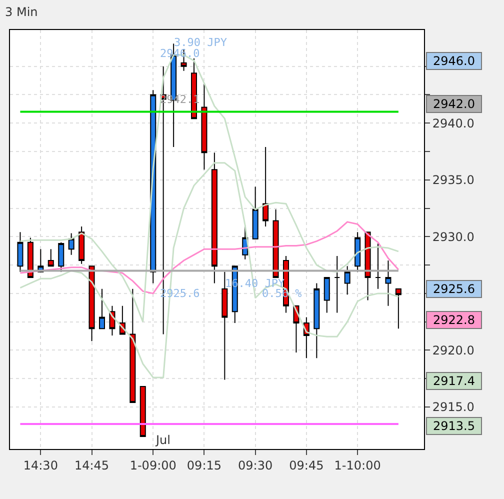 Image resolution: width=504 pixels, height=499 pixels. What do you see at coordinates (454, 320) in the screenshot?
I see `text: 2922.8` at bounding box center [454, 320].